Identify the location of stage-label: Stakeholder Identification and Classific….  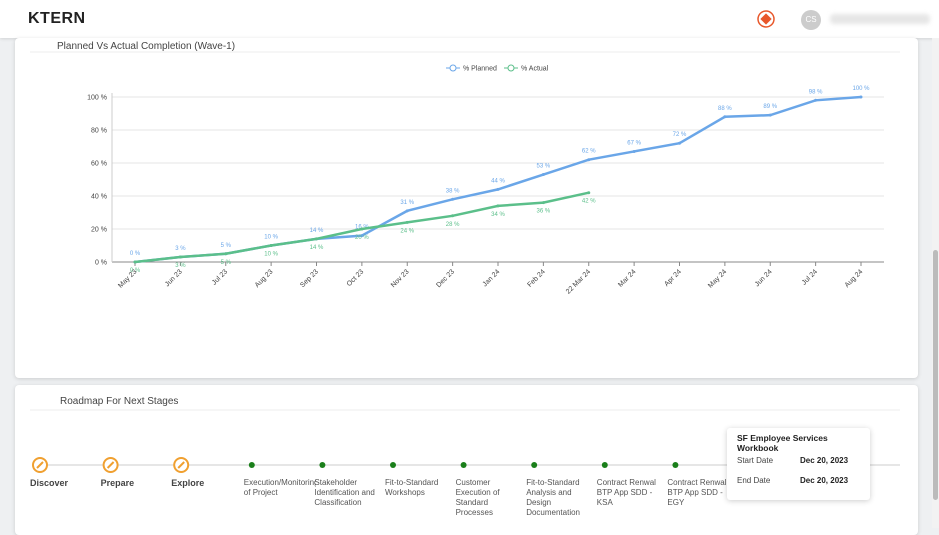
(344, 492).